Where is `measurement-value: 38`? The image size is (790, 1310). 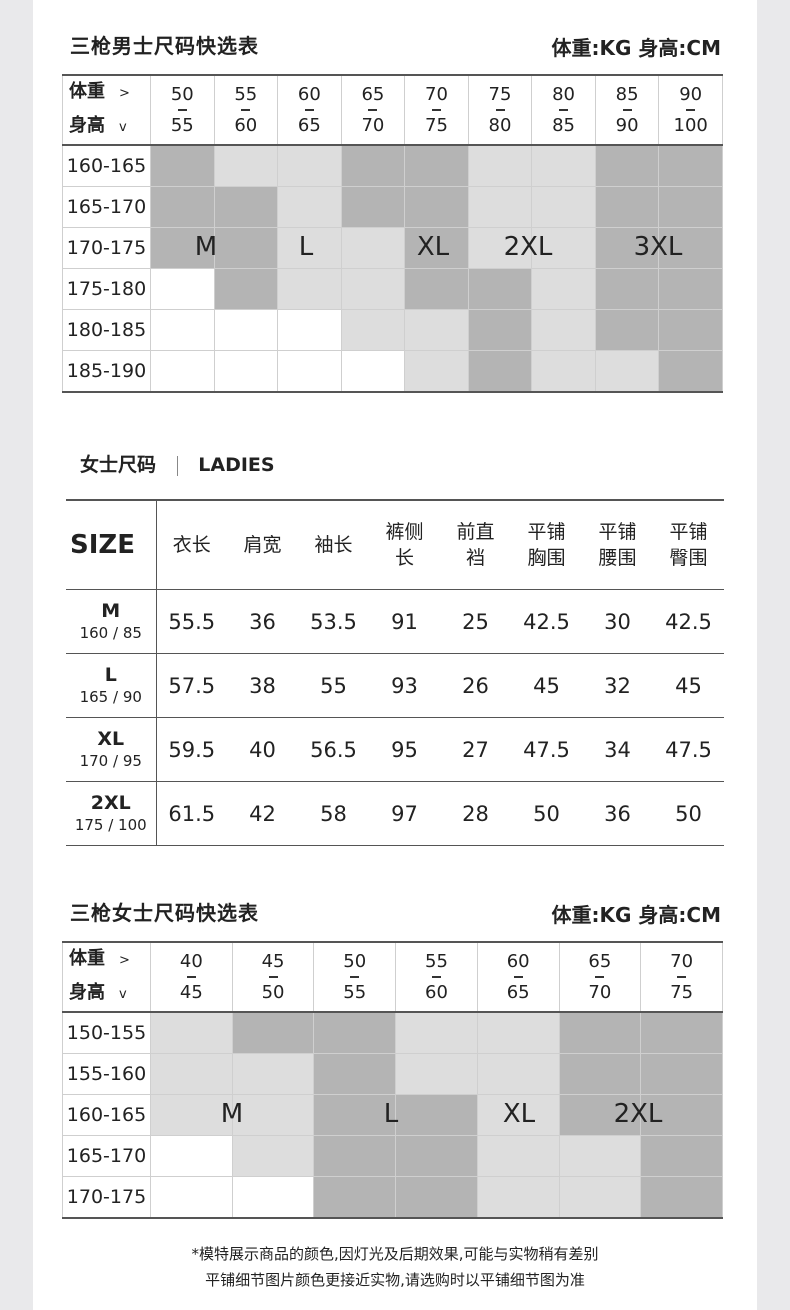 measurement-value: 38 is located at coordinates (262, 685).